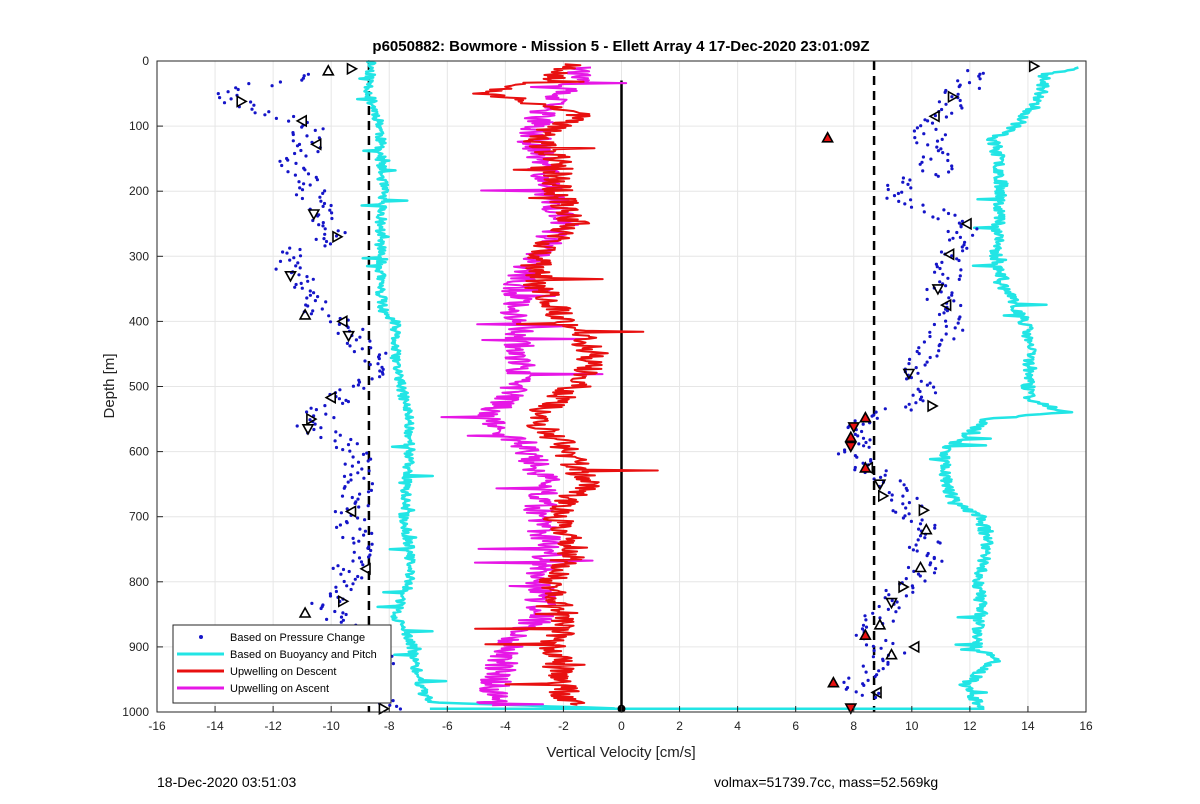  Describe the element at coordinates (145, 61) in the screenshot. I see `y-tick-label: 0` at that location.